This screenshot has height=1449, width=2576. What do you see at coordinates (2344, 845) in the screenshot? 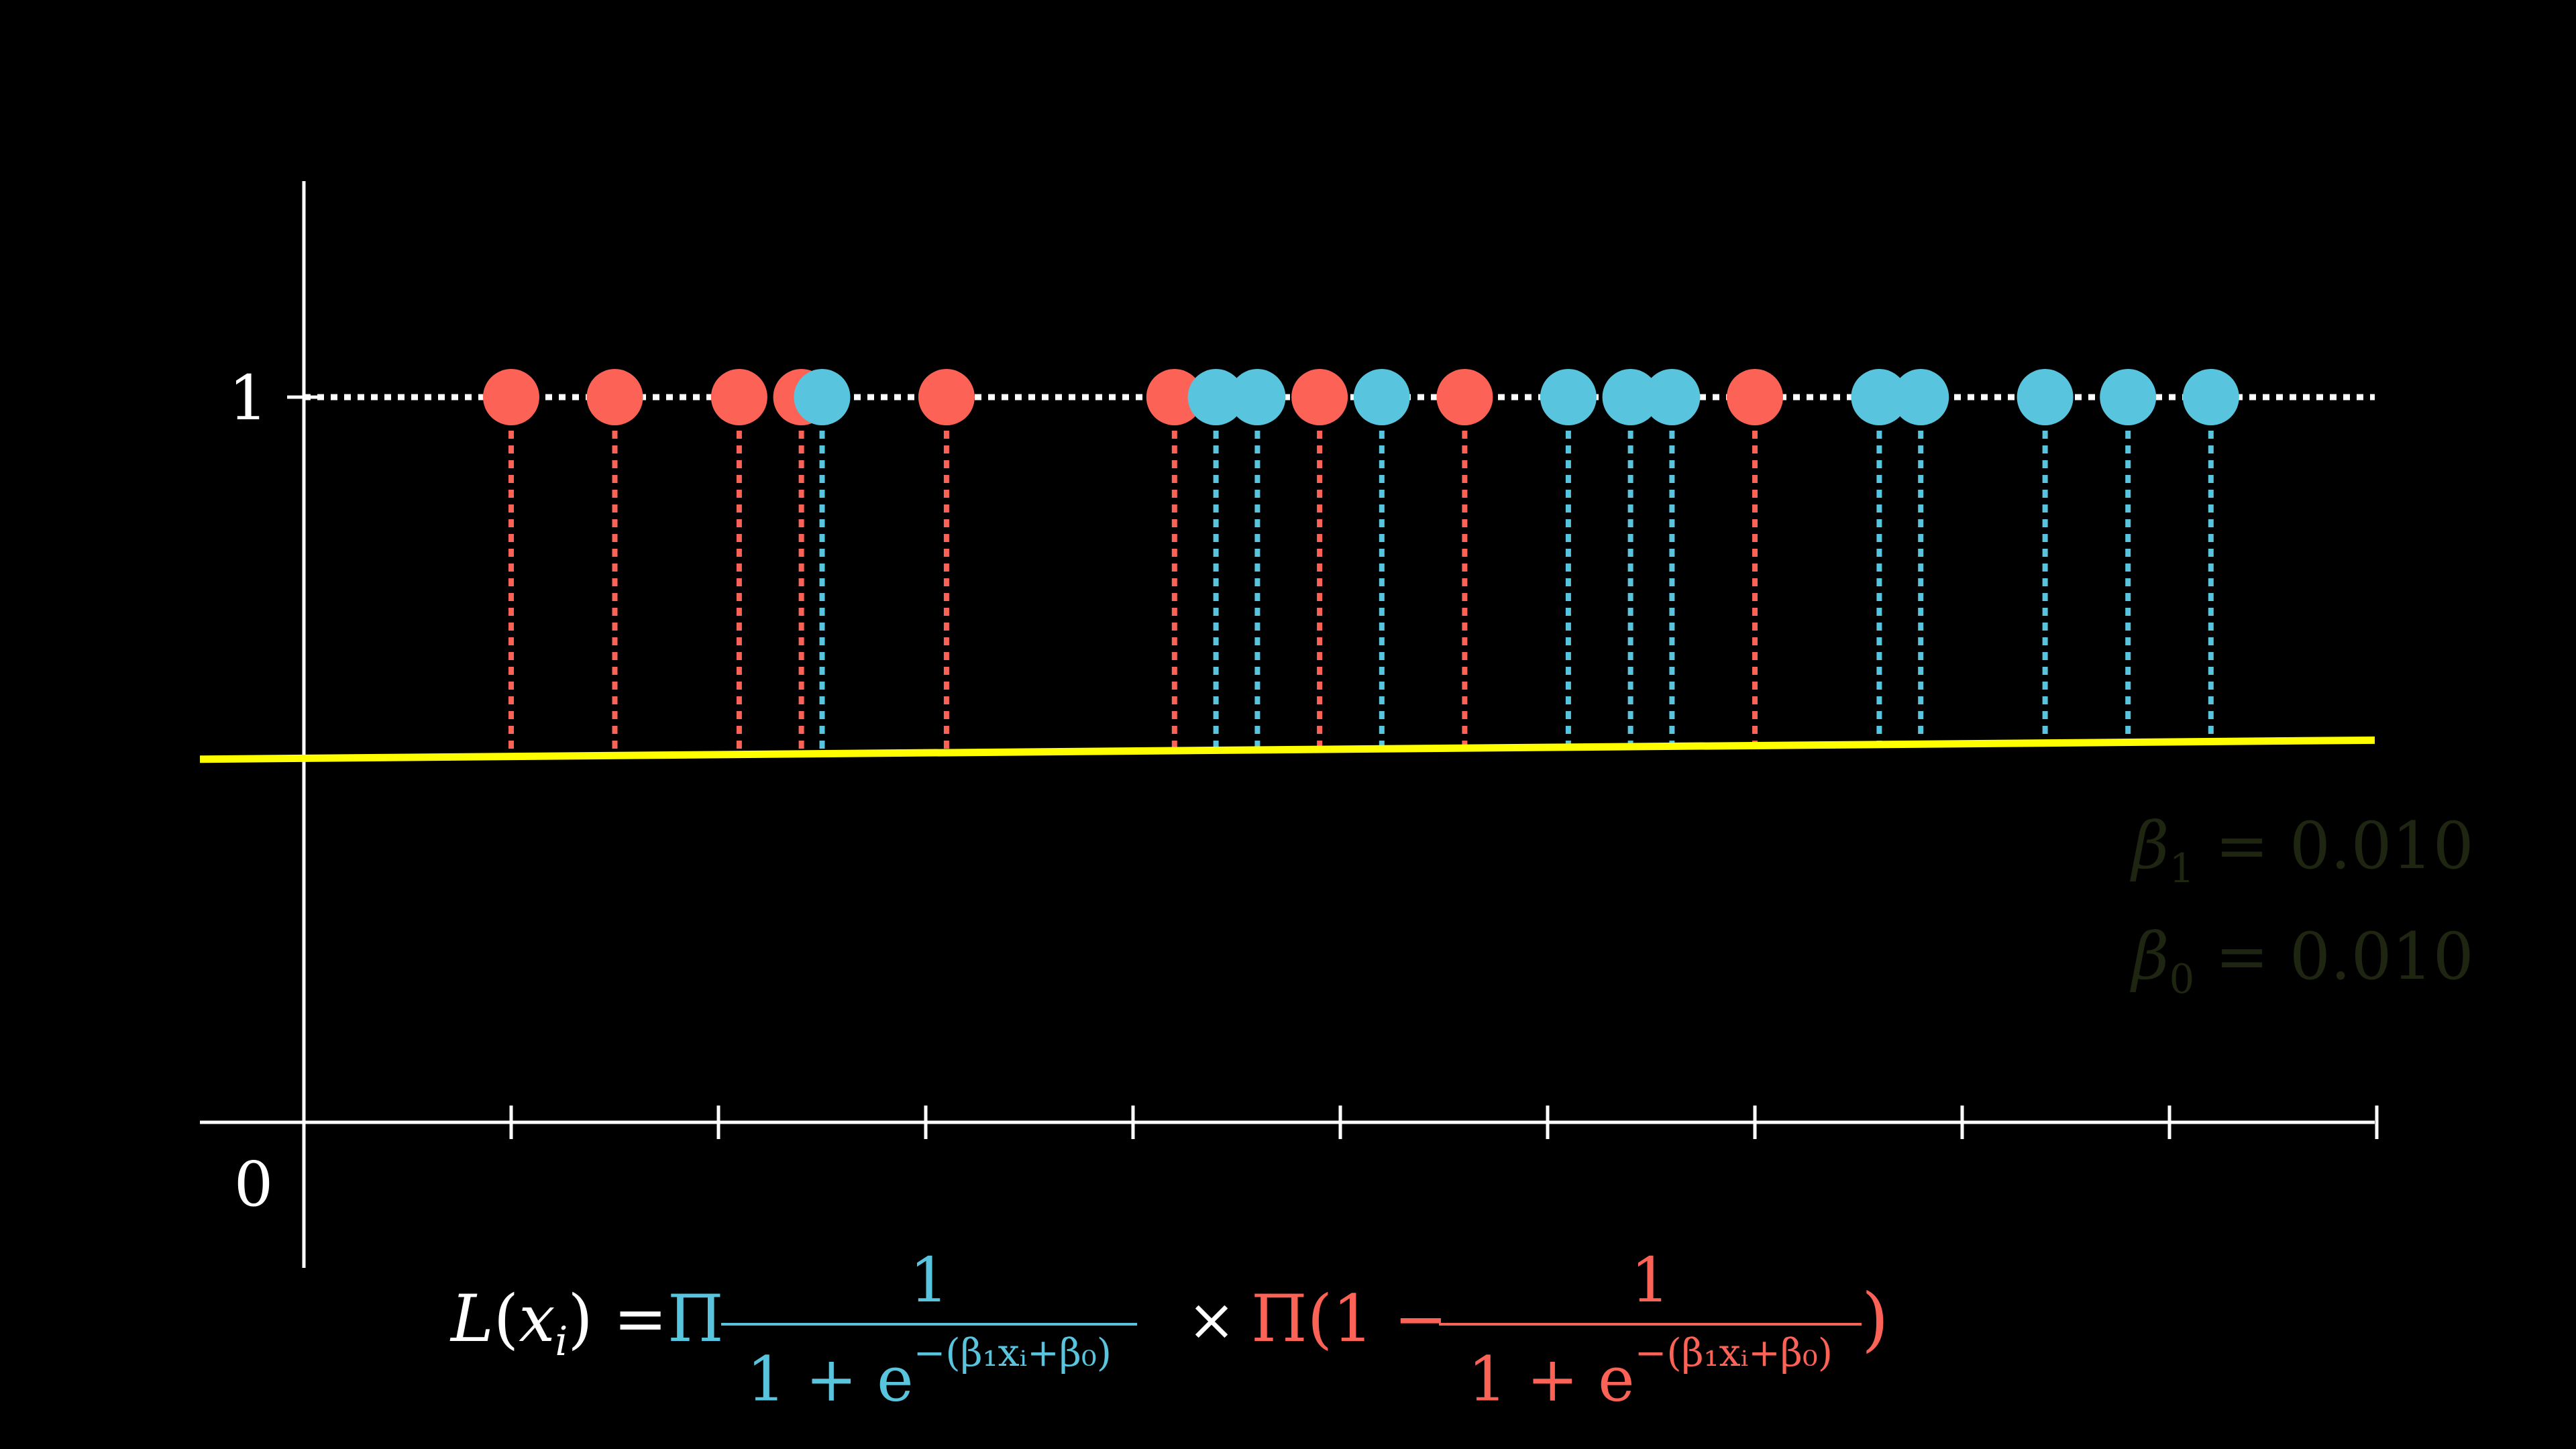
I see `beta1-value: = 0.010` at bounding box center [2344, 845].